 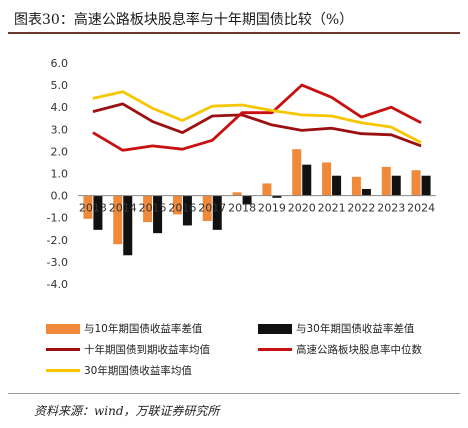 I want to click on x-tick-label: 2021, so click(x=332, y=208).